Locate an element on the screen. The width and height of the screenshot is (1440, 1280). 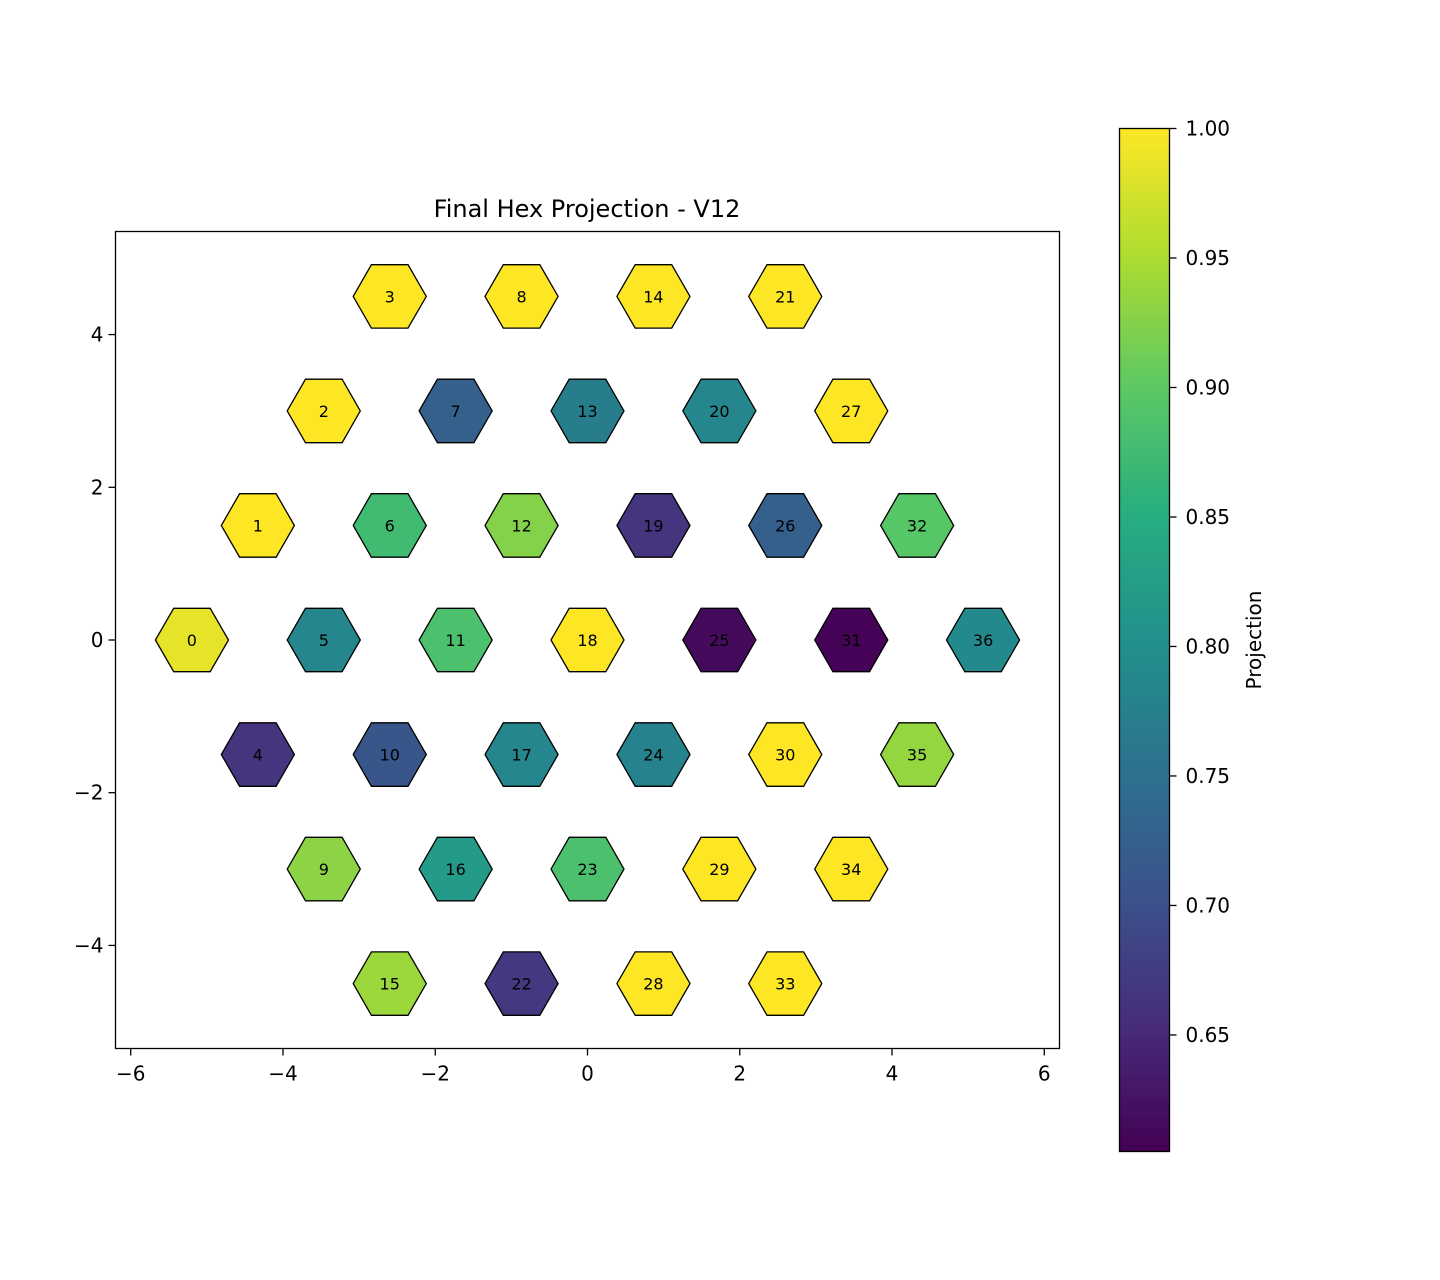
hex-label-34: 34 is located at coordinates (851, 869).